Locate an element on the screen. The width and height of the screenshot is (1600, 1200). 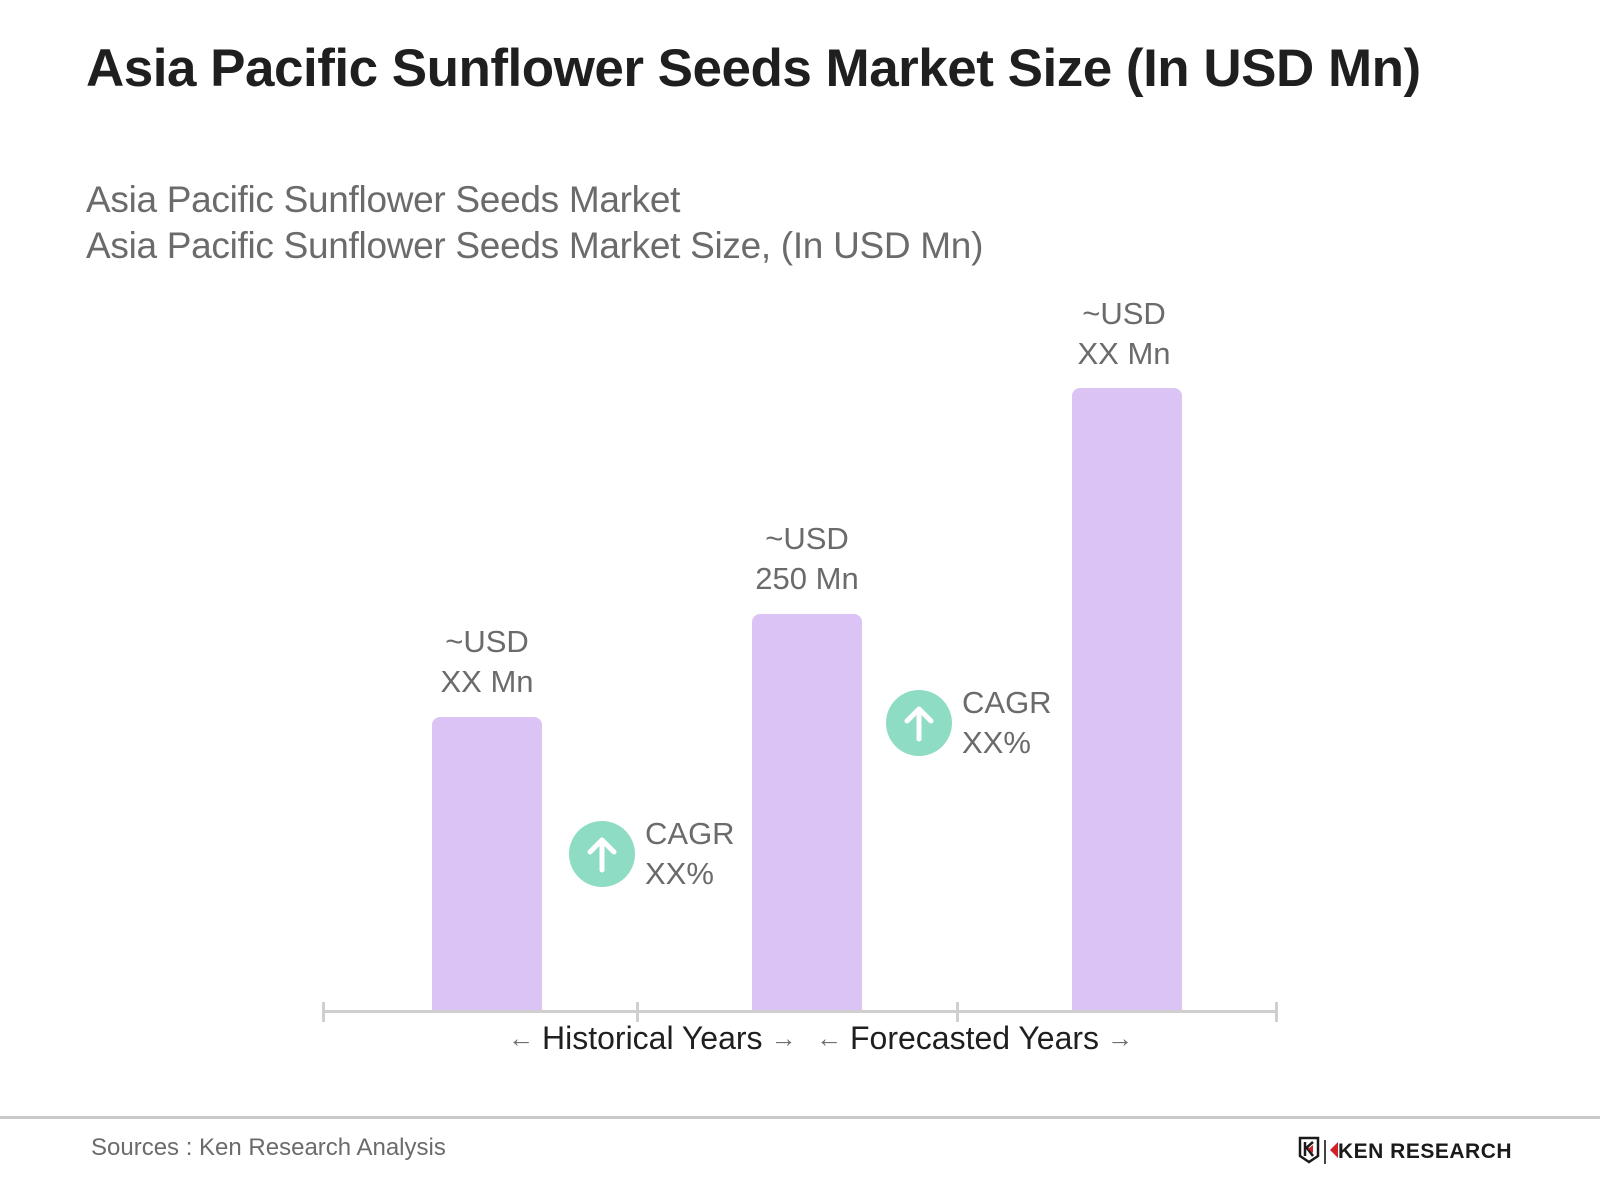
historical-years-label: ← Historical Years → is located at coordinates (652, 1038).